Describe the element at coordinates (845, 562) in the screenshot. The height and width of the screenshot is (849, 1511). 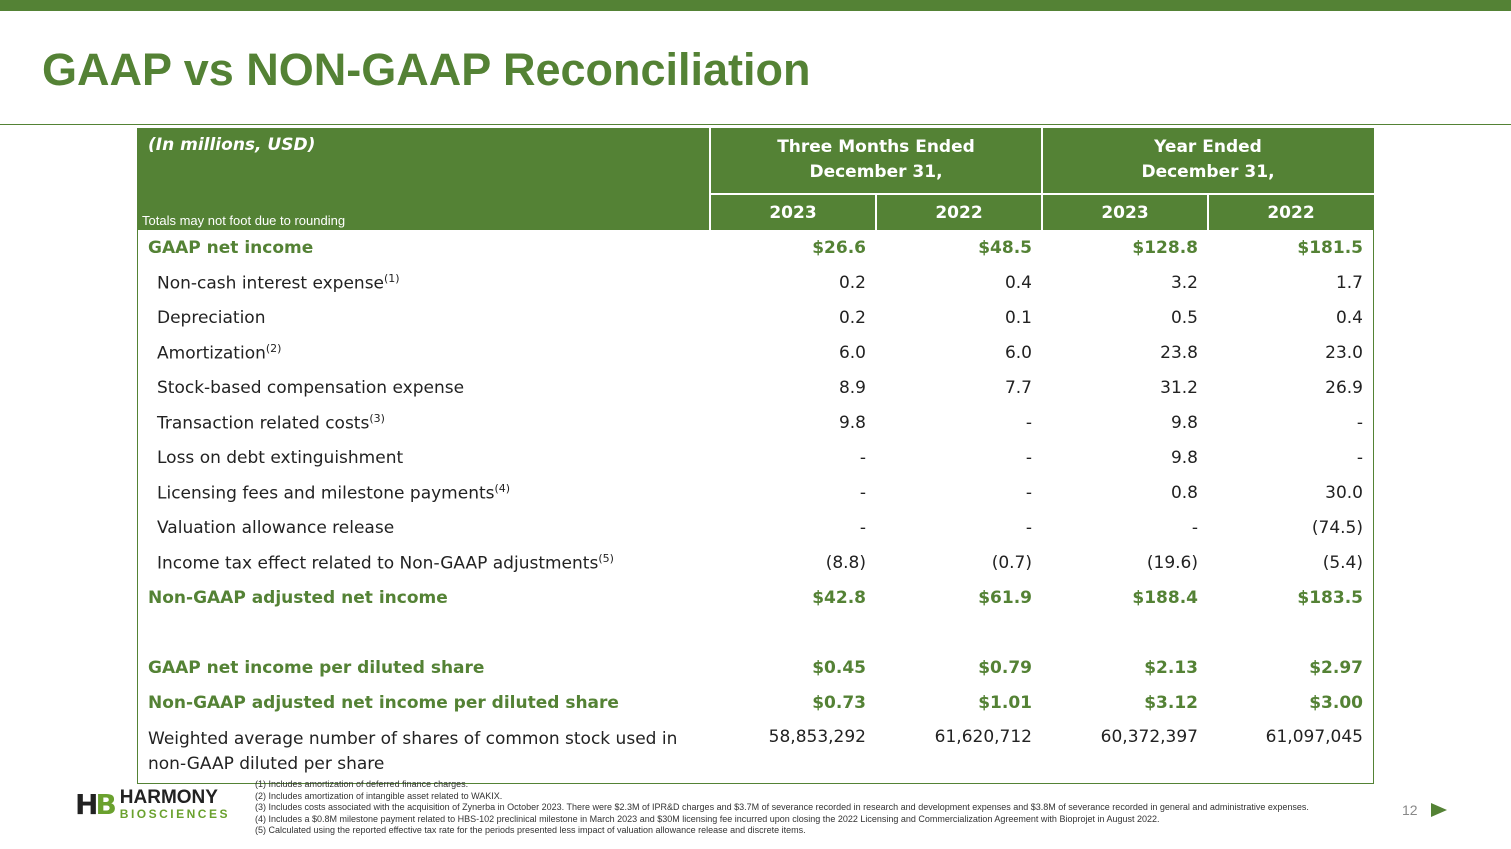
I see `value-cell: (8.8)` at that location.